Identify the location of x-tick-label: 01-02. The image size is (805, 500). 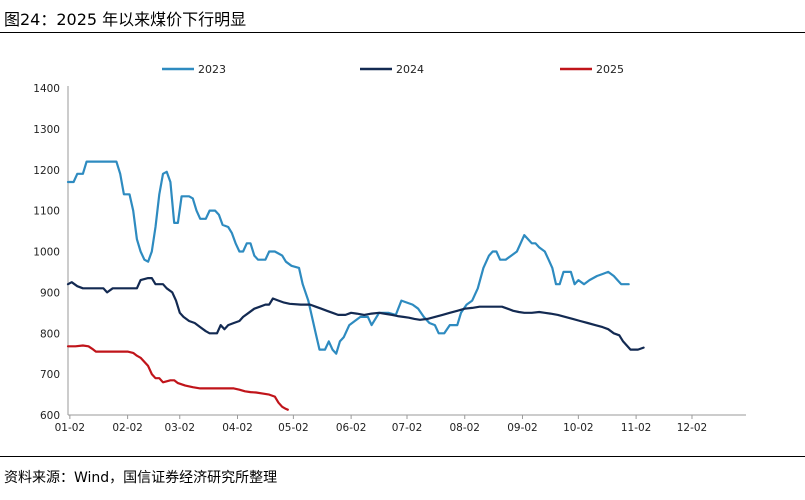
(70, 428).